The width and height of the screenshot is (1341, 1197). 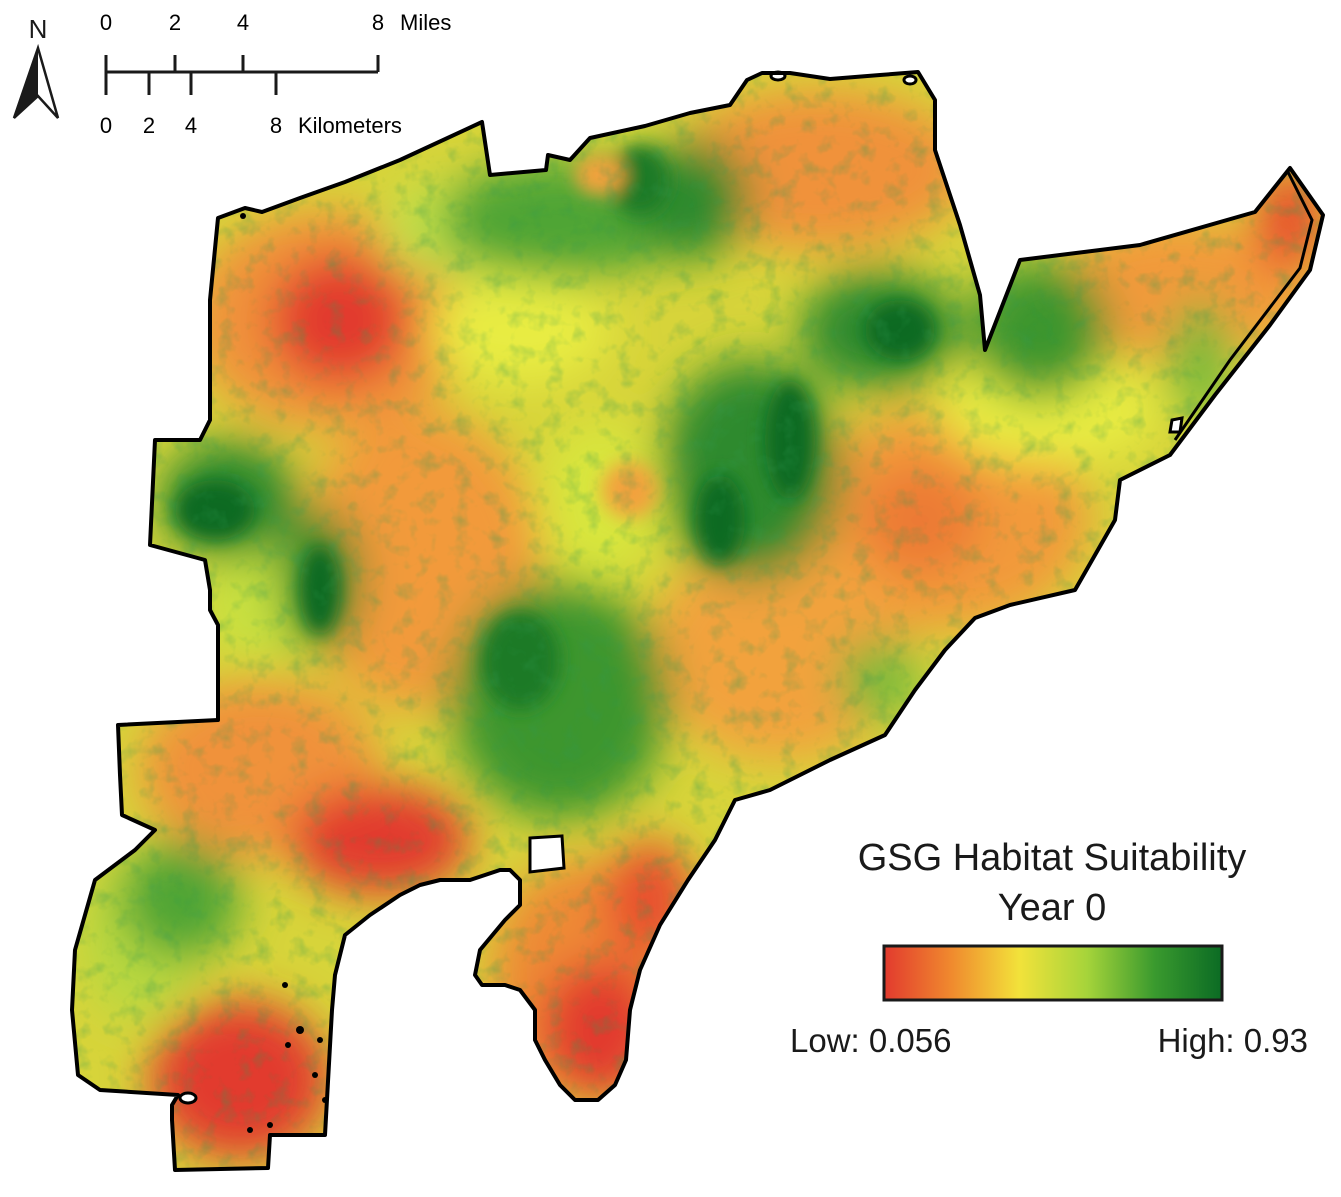 I want to click on scale-miles-tick-2: 2, so click(x=175, y=22).